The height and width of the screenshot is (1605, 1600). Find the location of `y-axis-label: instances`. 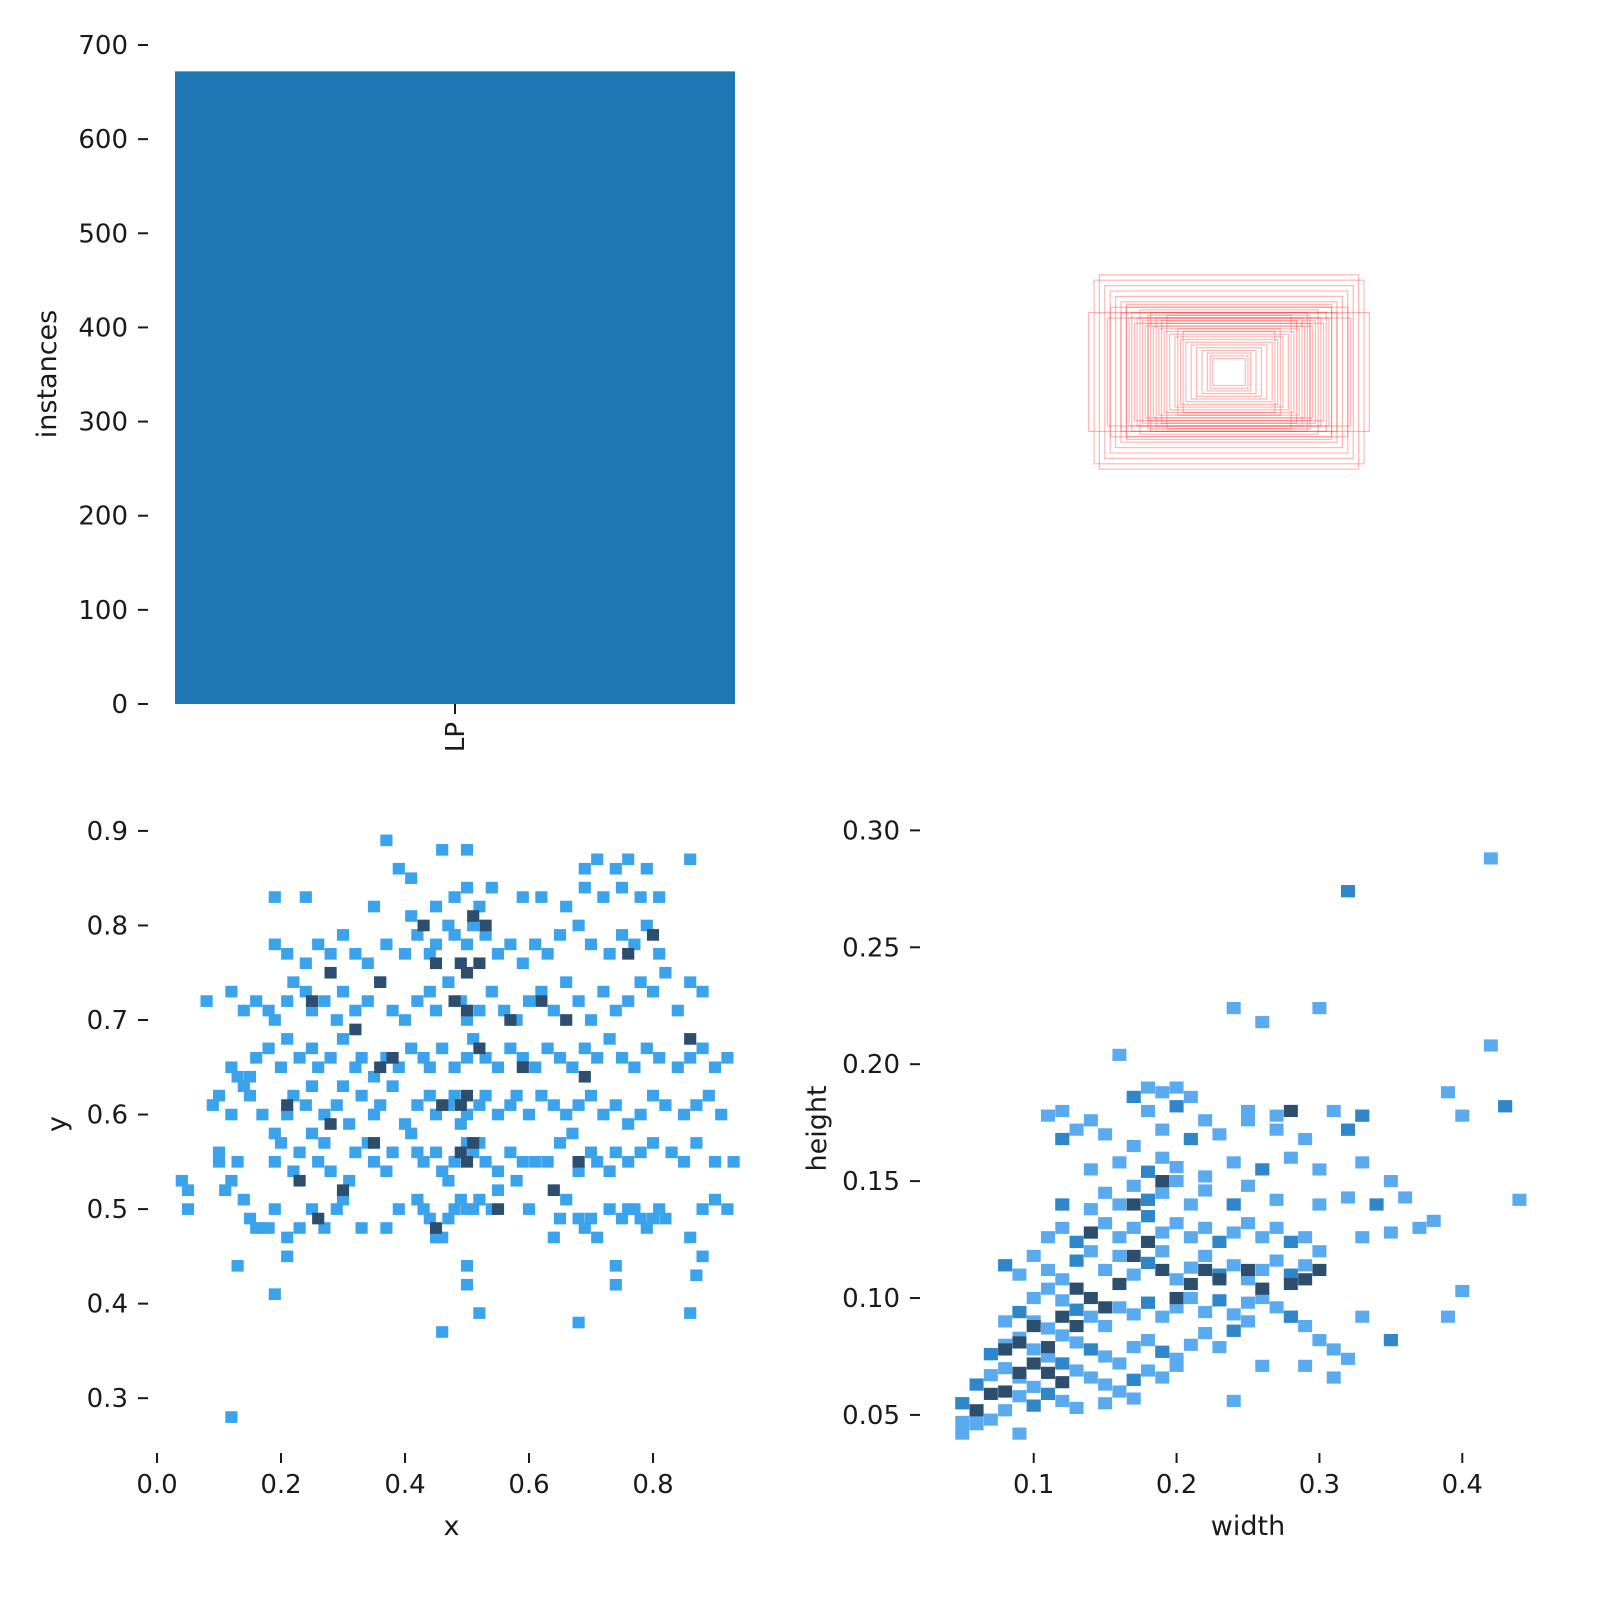

y-axis-label: instances is located at coordinates (47, 374).